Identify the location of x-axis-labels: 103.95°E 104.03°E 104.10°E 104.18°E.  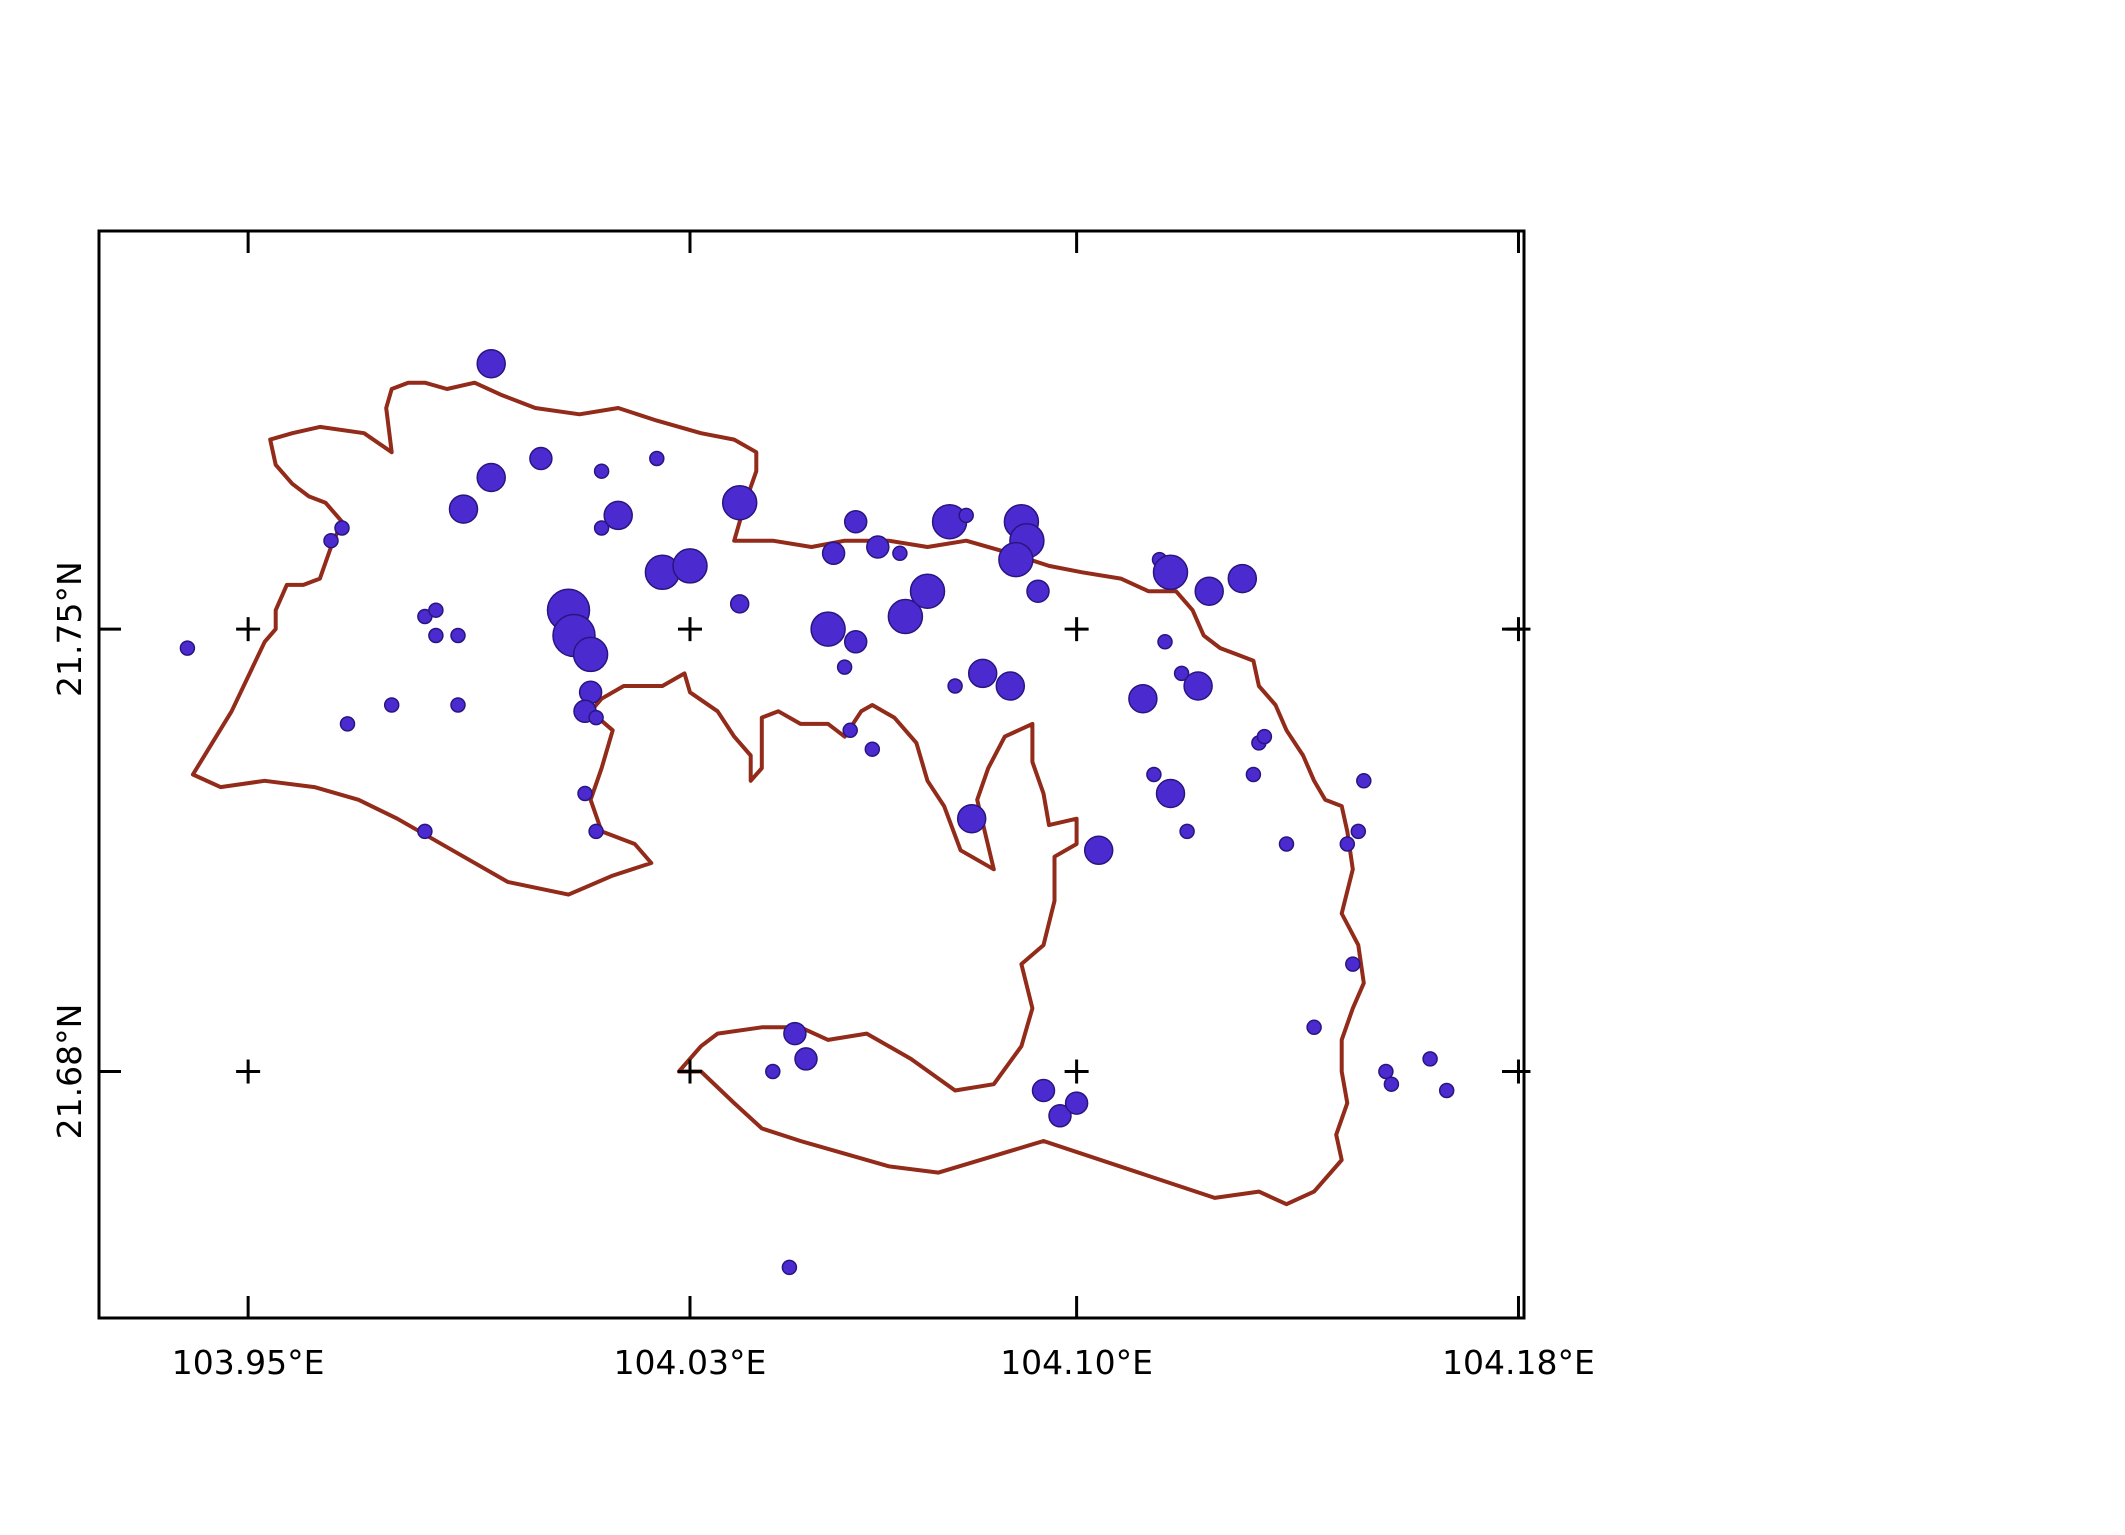
(883, 1362).